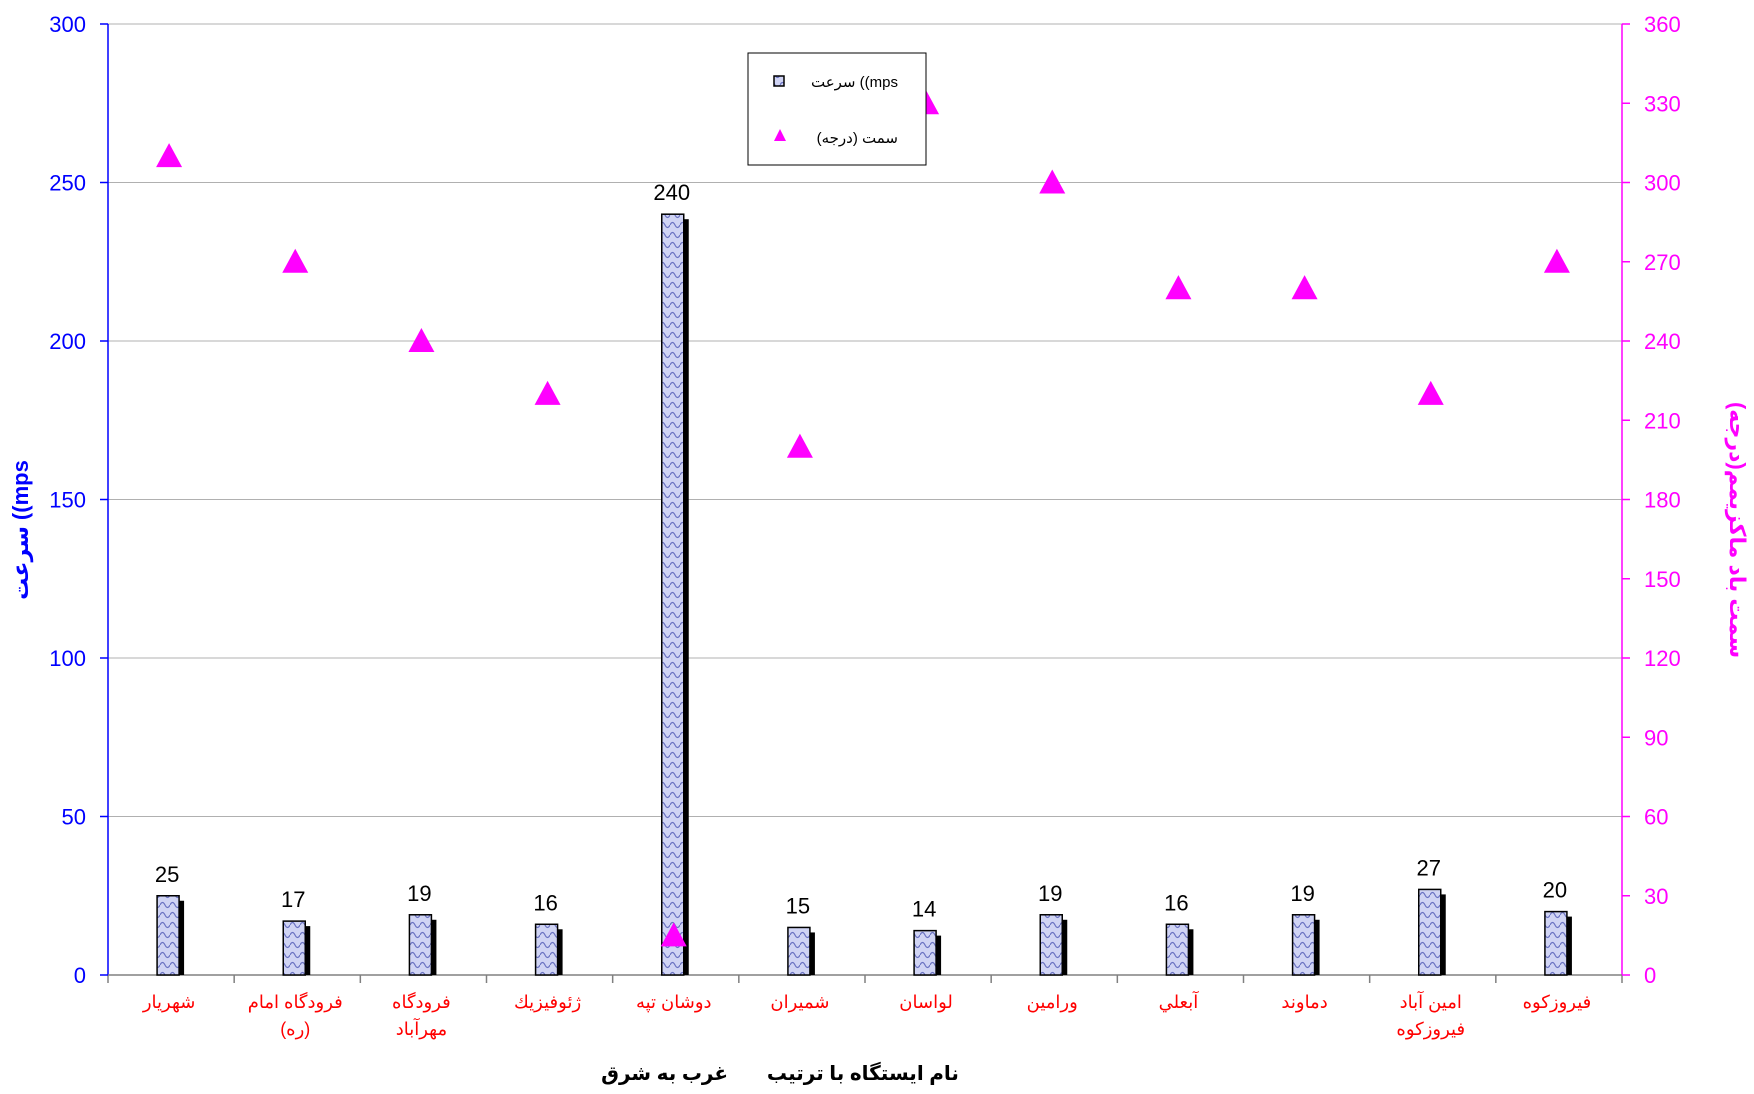 The height and width of the screenshot is (1094, 1754). I want to click on category-label: دوشان تپه, so click(674, 1002).